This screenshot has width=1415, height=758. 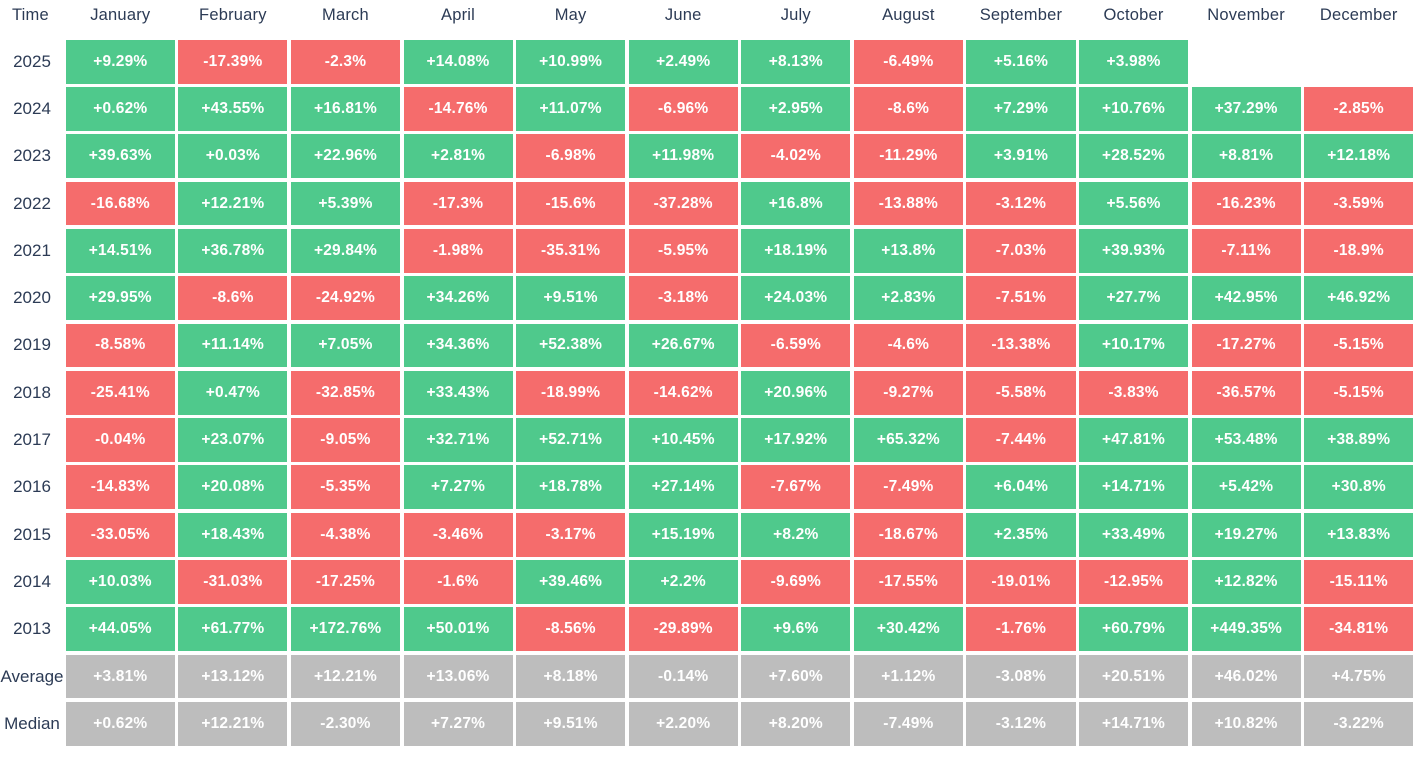 I want to click on return-cell: +44.05%, so click(x=120, y=629).